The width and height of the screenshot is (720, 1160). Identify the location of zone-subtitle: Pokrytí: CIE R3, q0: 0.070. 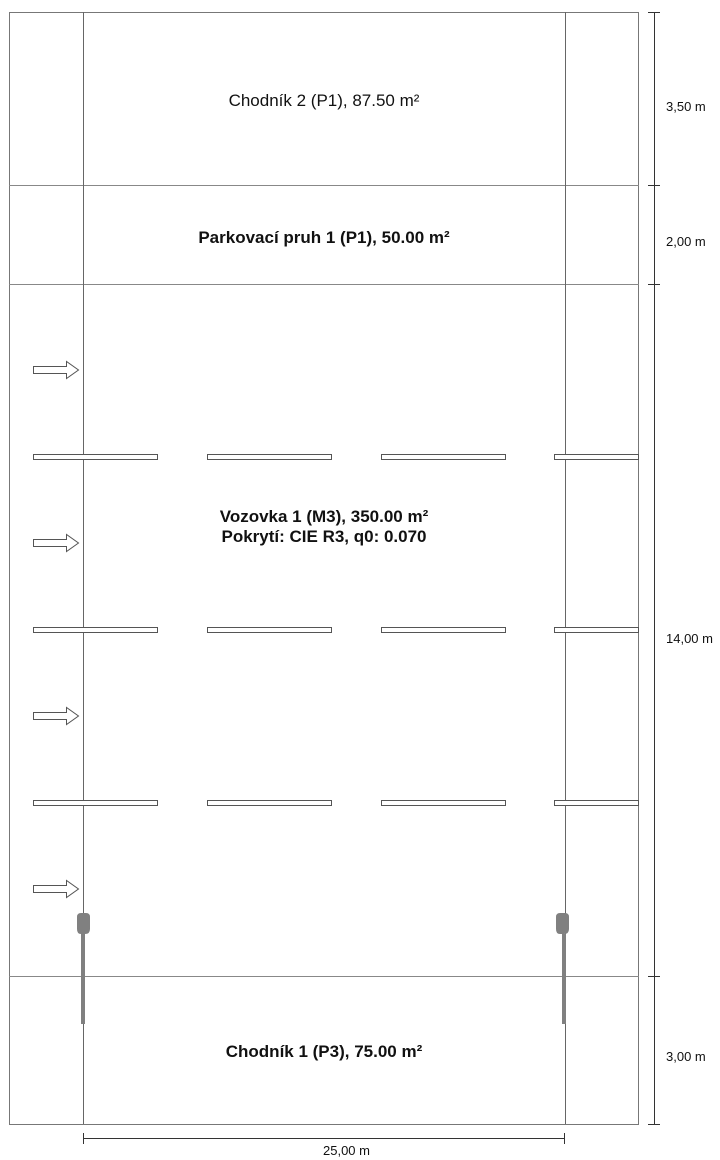
(324, 536).